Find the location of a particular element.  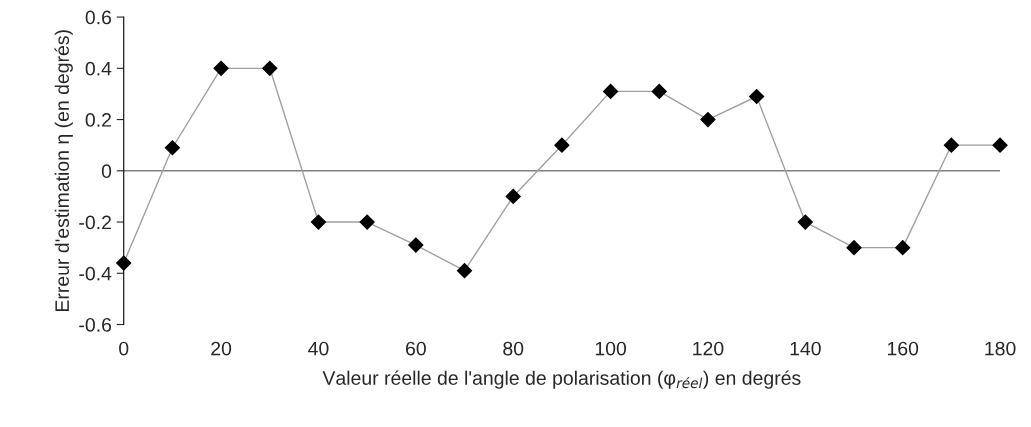

x-tick-label: 0 is located at coordinates (124, 348).